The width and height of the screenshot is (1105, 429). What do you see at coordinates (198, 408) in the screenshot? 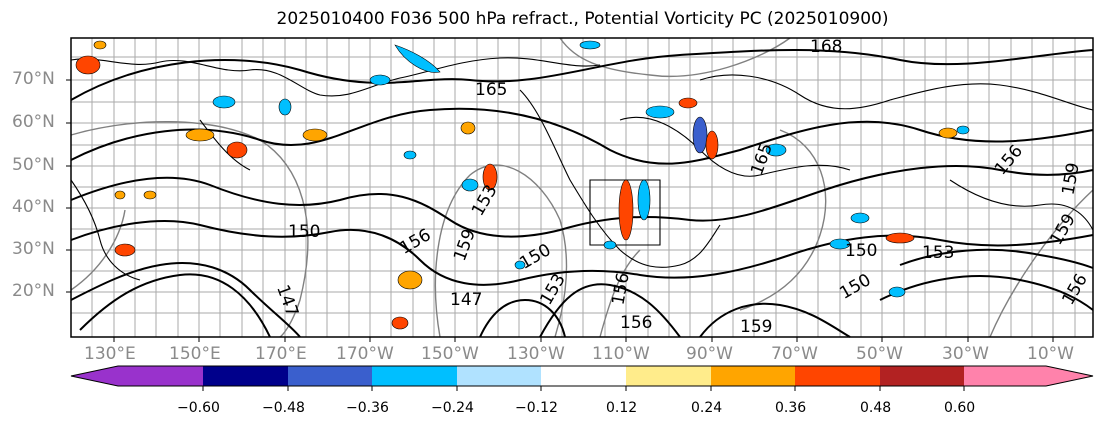
I see `colorbar-tick-label: −0.60` at bounding box center [198, 408].